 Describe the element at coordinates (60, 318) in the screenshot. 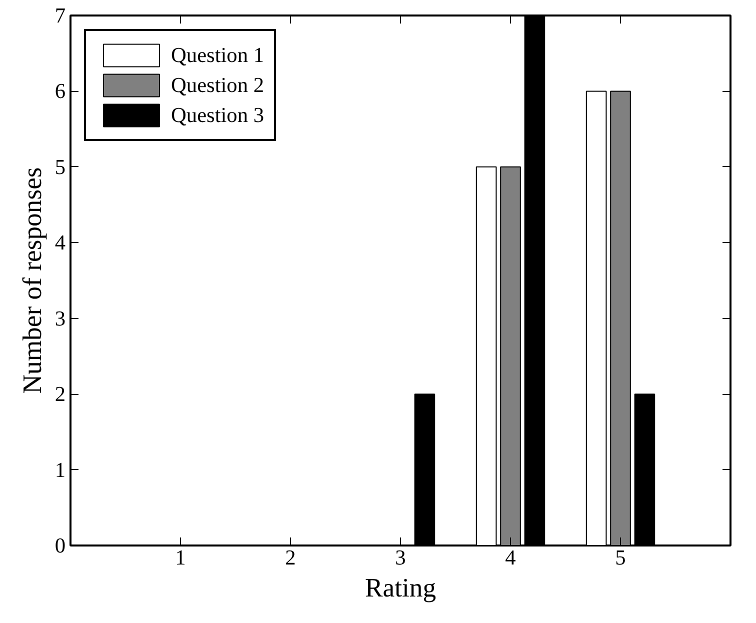

I see `y-tick-label: 3` at that location.